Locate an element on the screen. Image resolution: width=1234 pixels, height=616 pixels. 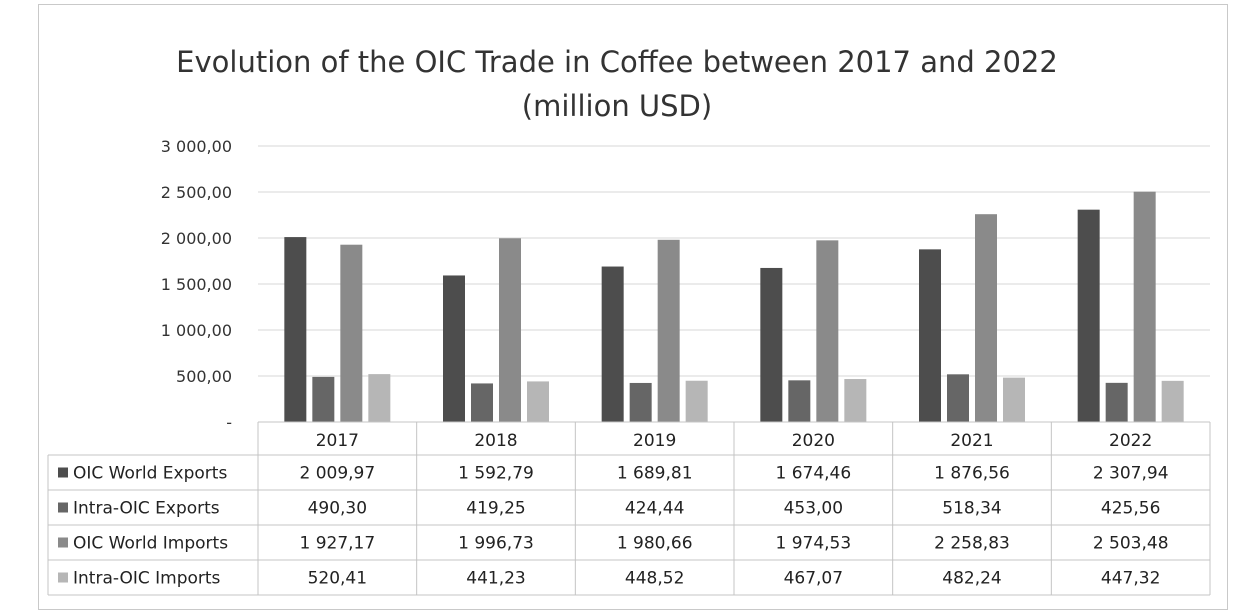
data-table-cell: 1 996,73 is located at coordinates (496, 544).